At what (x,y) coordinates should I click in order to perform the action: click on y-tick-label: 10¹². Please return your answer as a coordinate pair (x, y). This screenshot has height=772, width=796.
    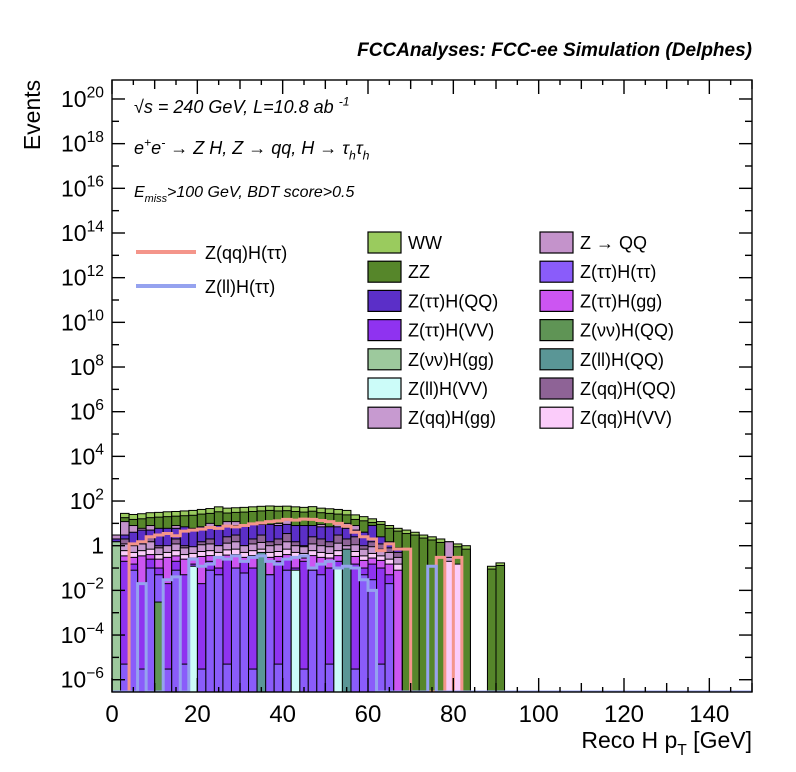
    Looking at the image, I should click on (82, 277).